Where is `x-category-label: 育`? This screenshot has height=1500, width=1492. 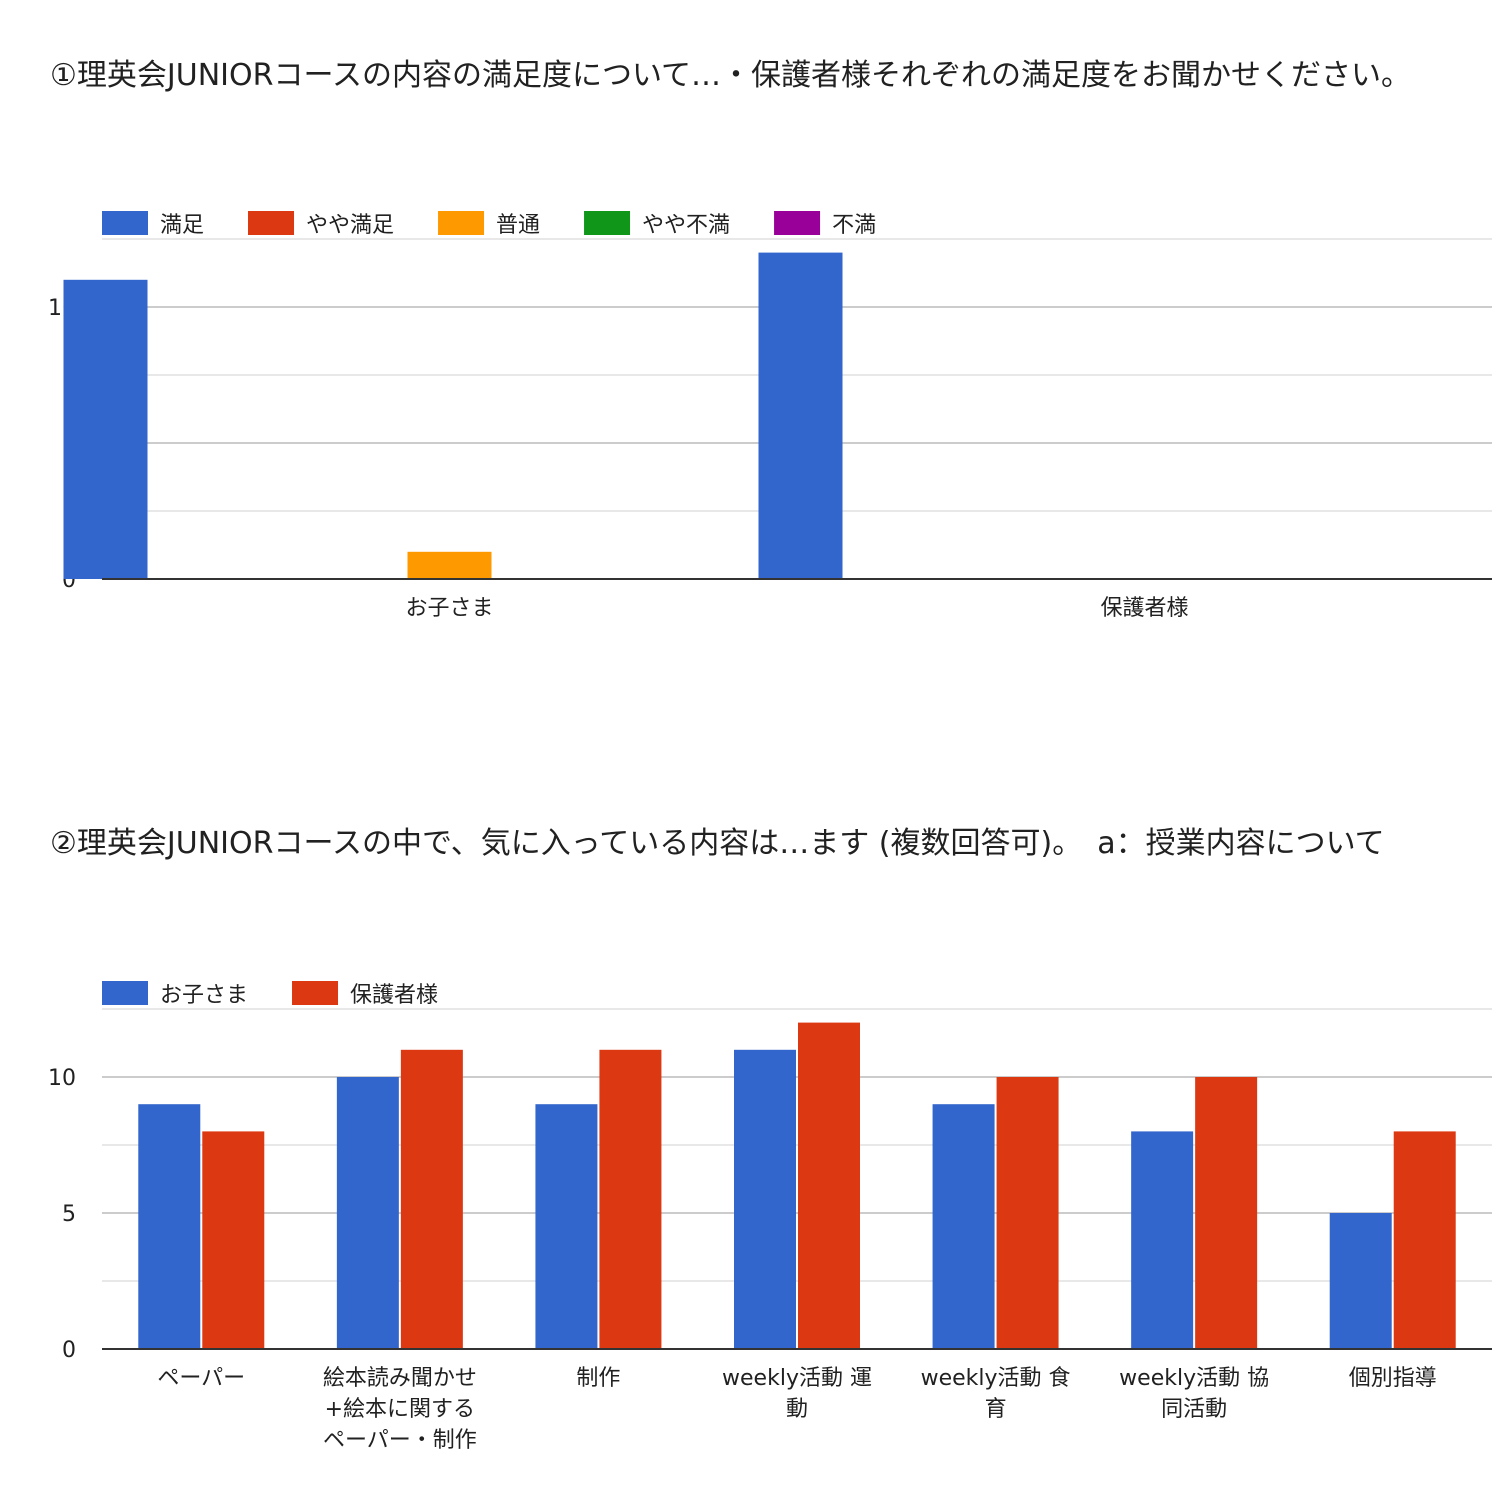
x-category-label: 育 is located at coordinates (996, 1409).